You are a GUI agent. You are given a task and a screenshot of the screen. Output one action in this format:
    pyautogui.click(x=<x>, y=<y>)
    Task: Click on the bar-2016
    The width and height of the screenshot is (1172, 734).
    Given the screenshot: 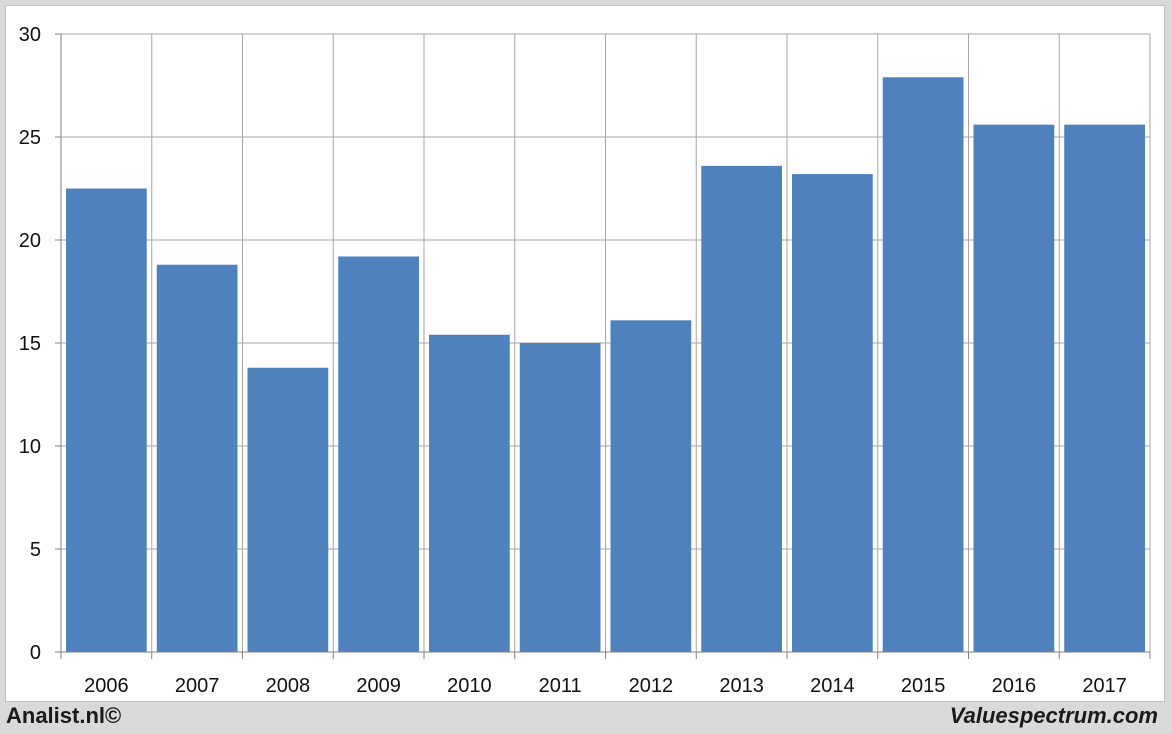 What is the action you would take?
    pyautogui.click(x=1014, y=388)
    